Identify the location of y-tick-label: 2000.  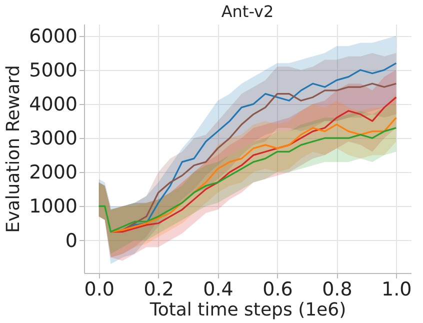
(53, 173).